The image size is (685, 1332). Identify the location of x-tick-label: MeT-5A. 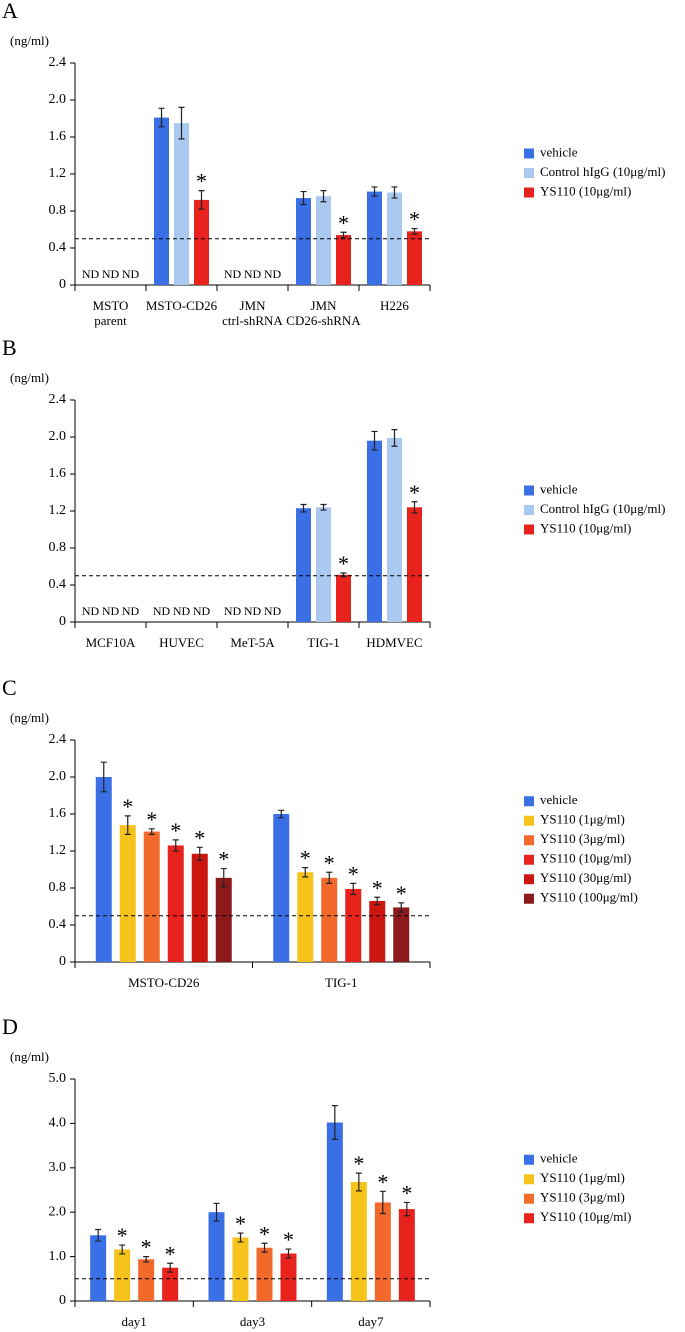
(252, 642).